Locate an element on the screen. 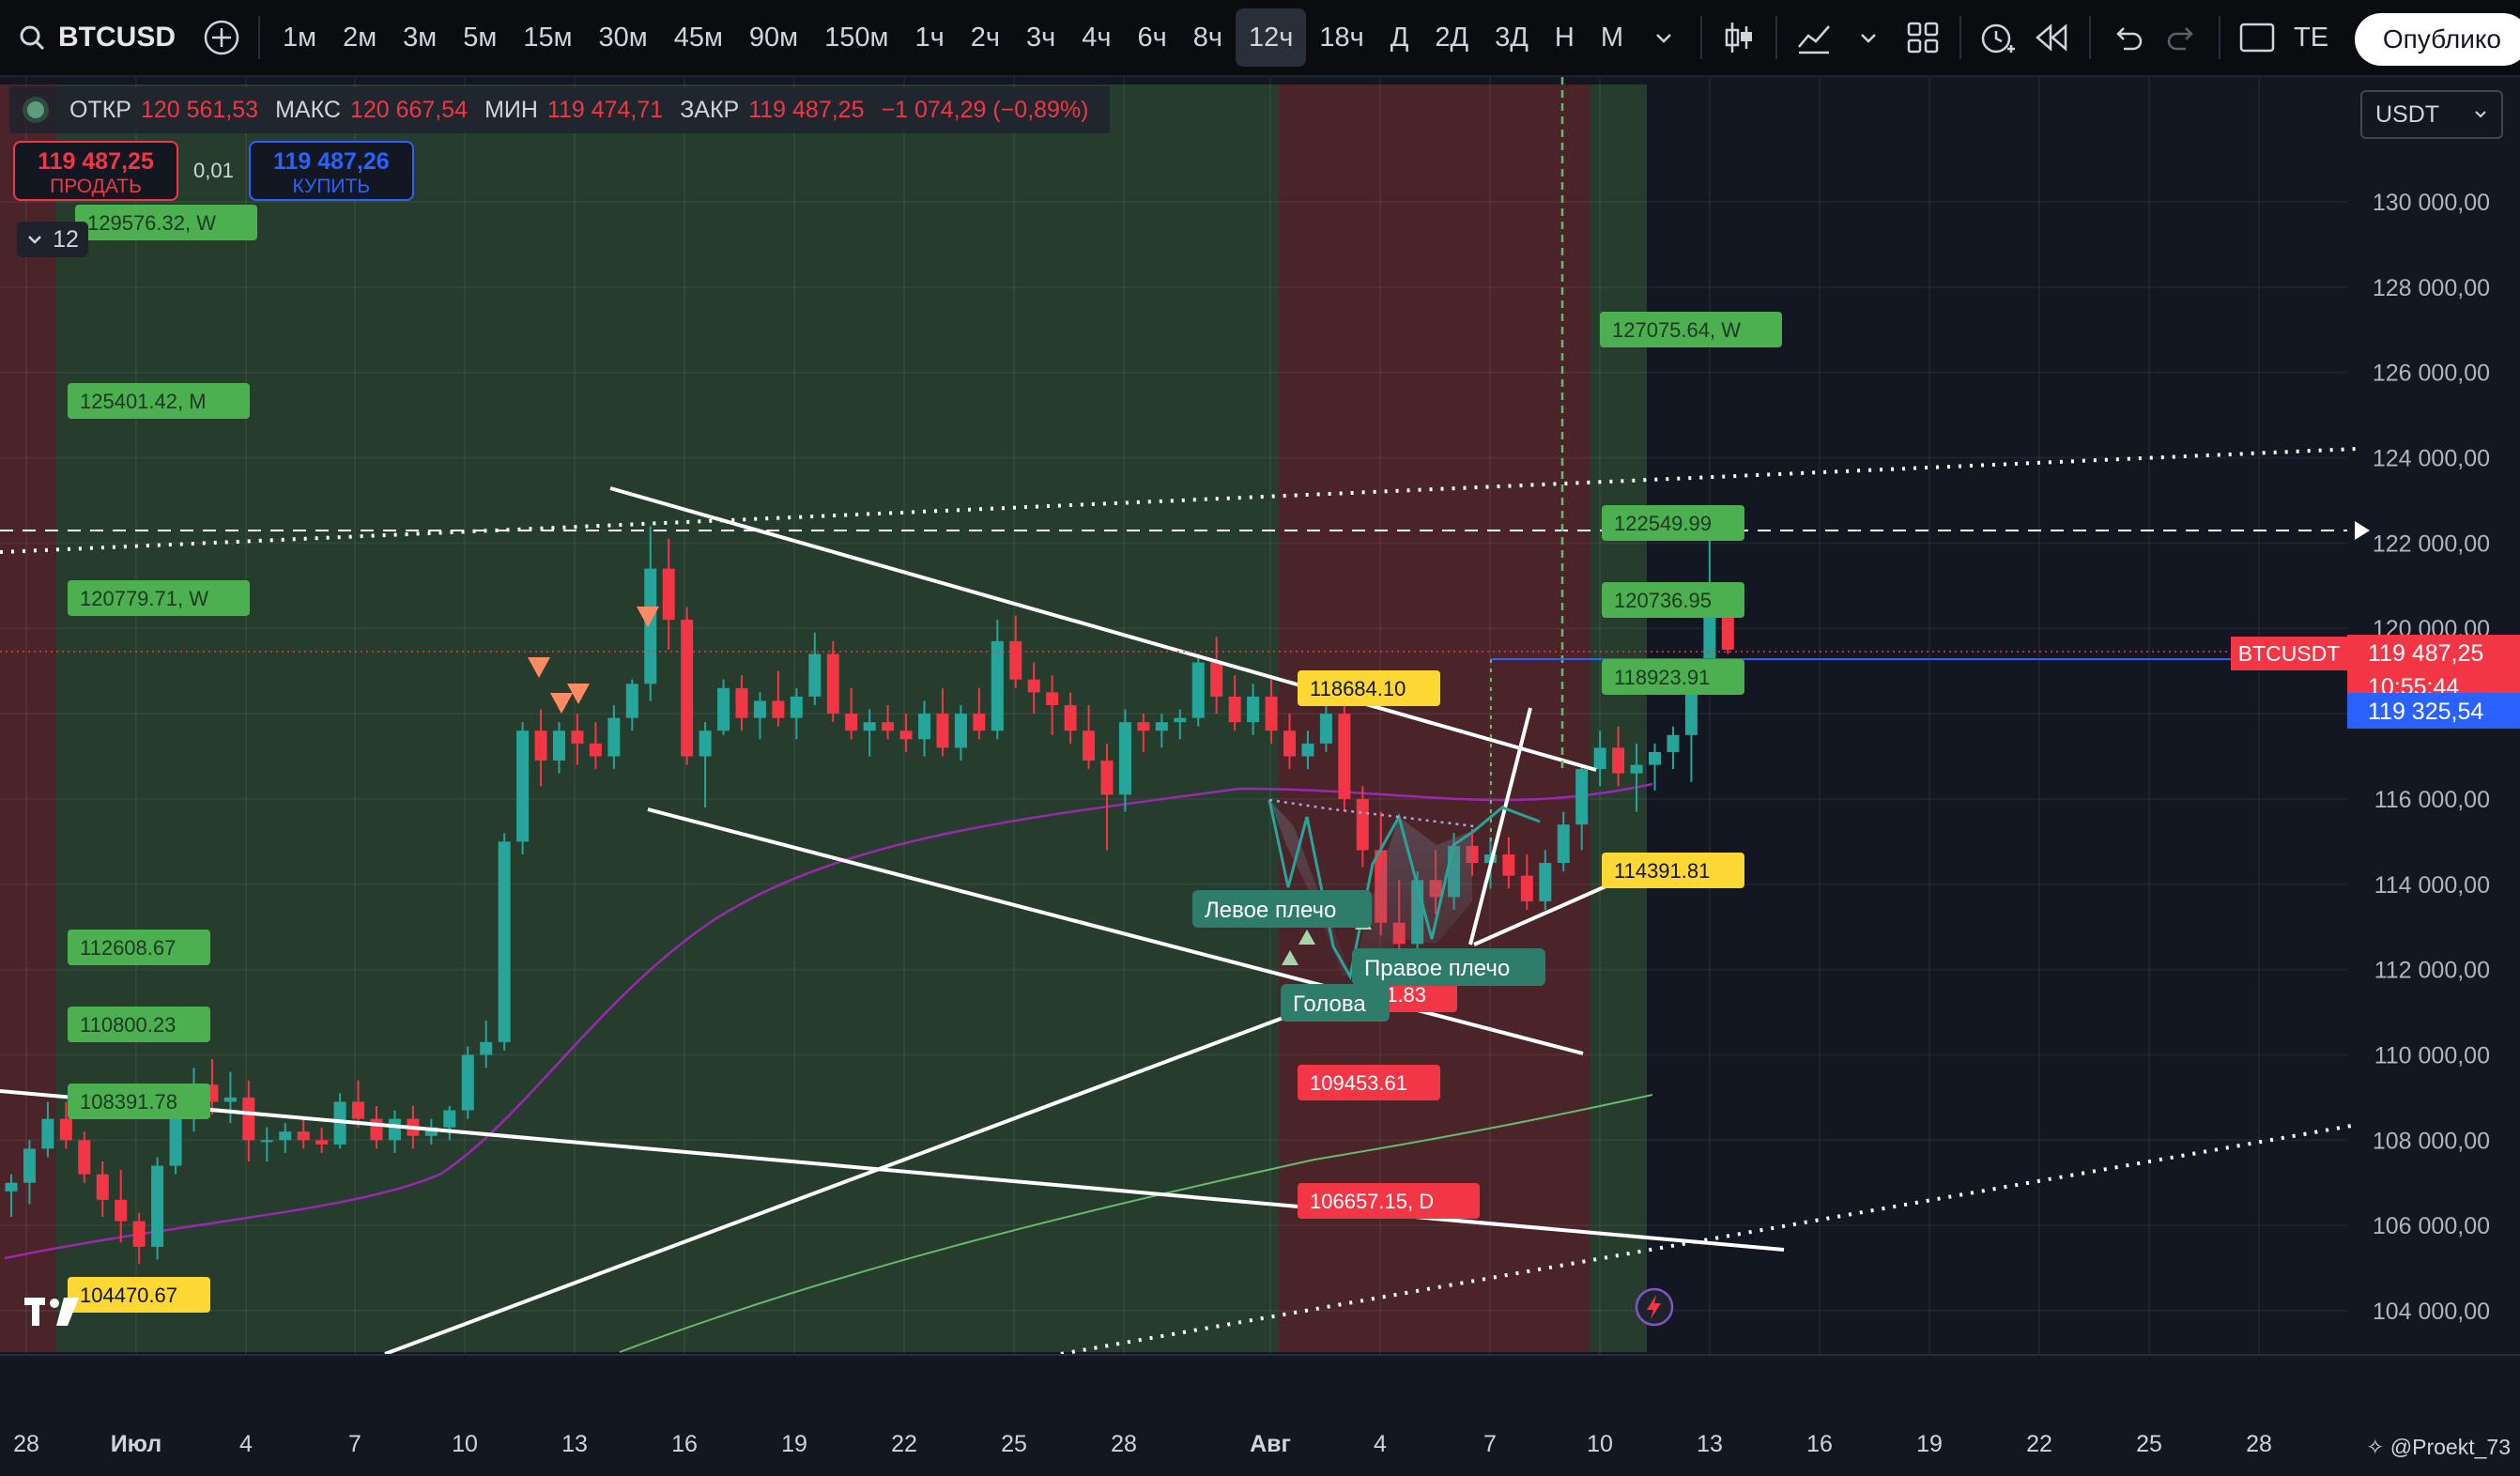  symbol-search: BTCUSD is located at coordinates (97, 38).